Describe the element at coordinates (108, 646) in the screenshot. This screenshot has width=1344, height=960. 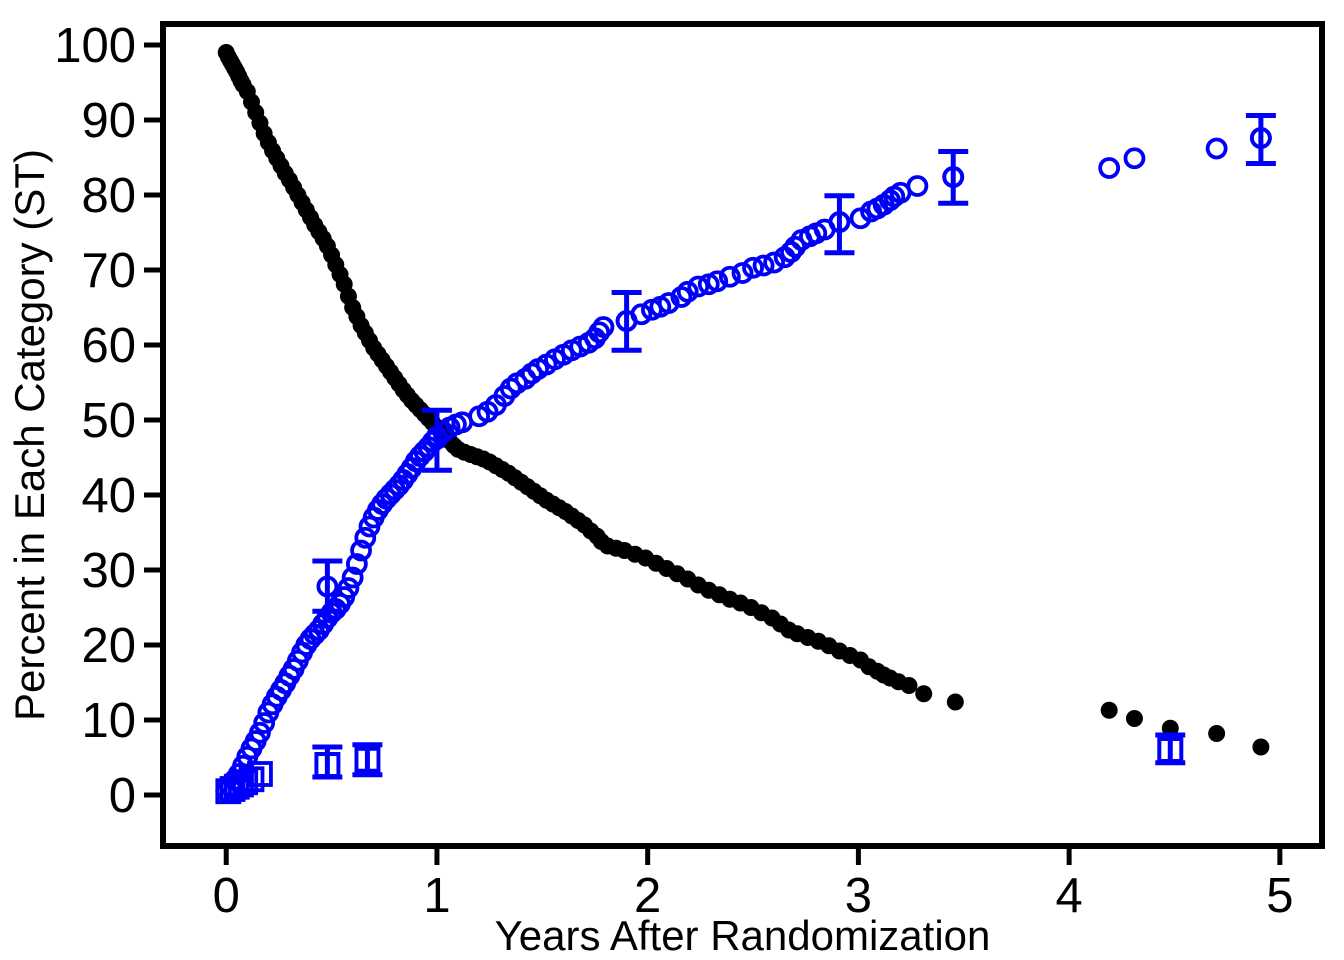
I see `y-tick-label: 20` at that location.